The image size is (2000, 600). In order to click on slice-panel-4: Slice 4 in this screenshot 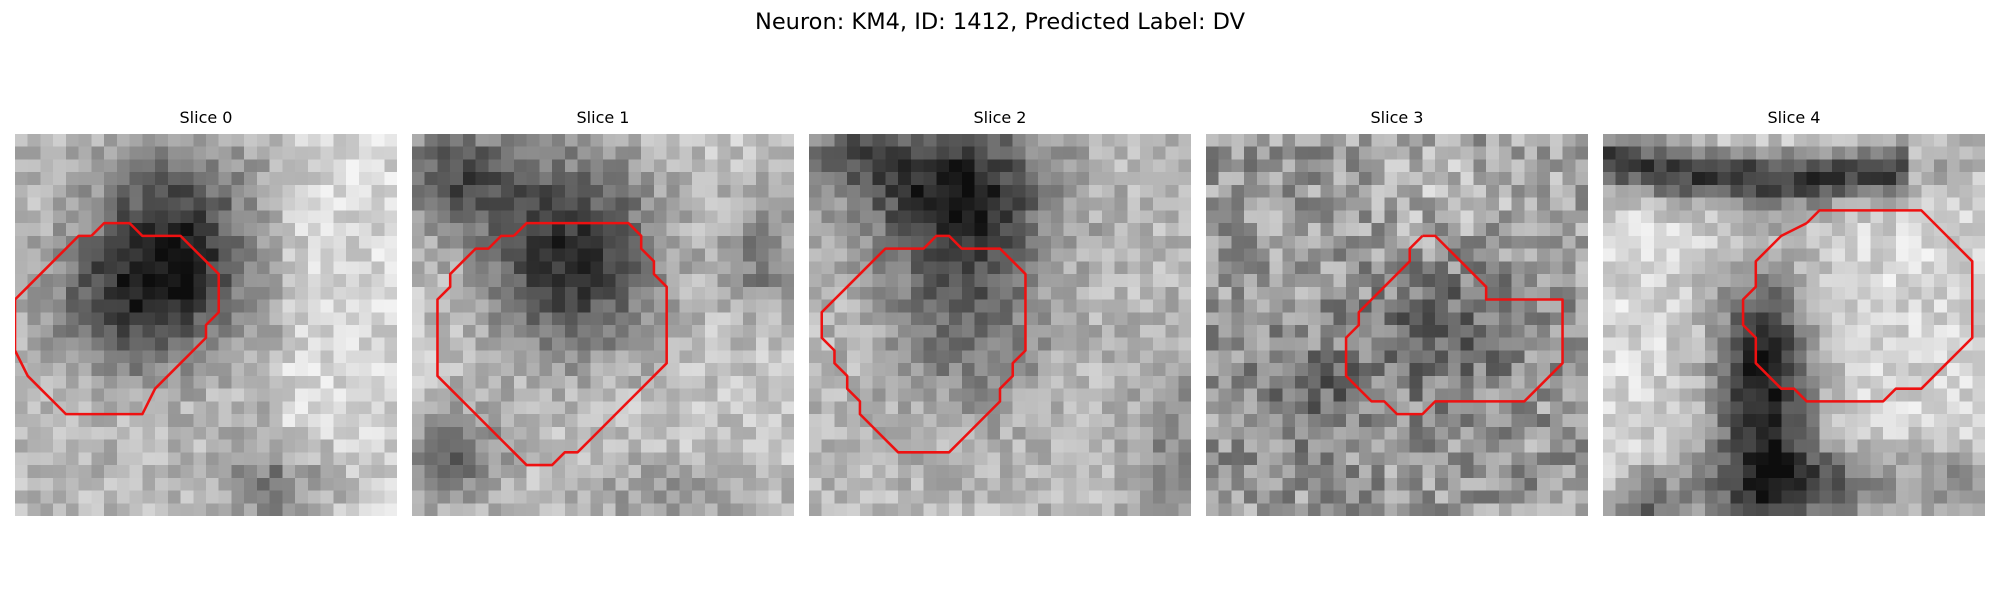, I will do `click(1794, 324)`.